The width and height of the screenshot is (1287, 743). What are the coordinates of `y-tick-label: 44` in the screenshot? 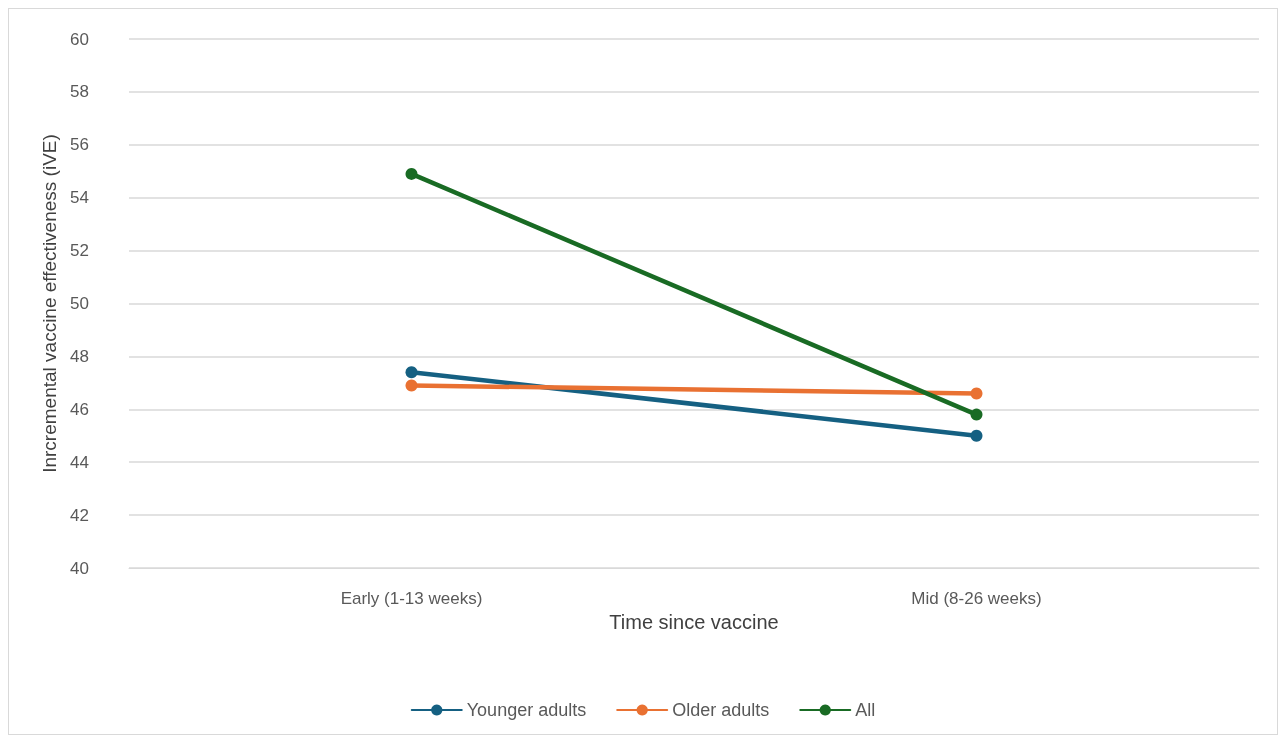 It's located at (79, 462).